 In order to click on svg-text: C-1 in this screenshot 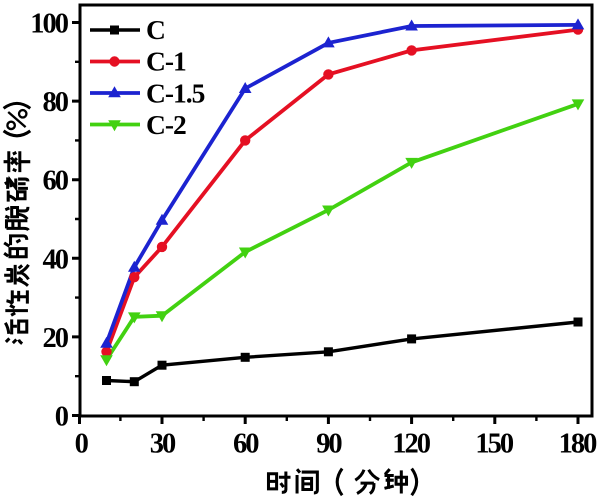, I will do `click(166, 61)`.